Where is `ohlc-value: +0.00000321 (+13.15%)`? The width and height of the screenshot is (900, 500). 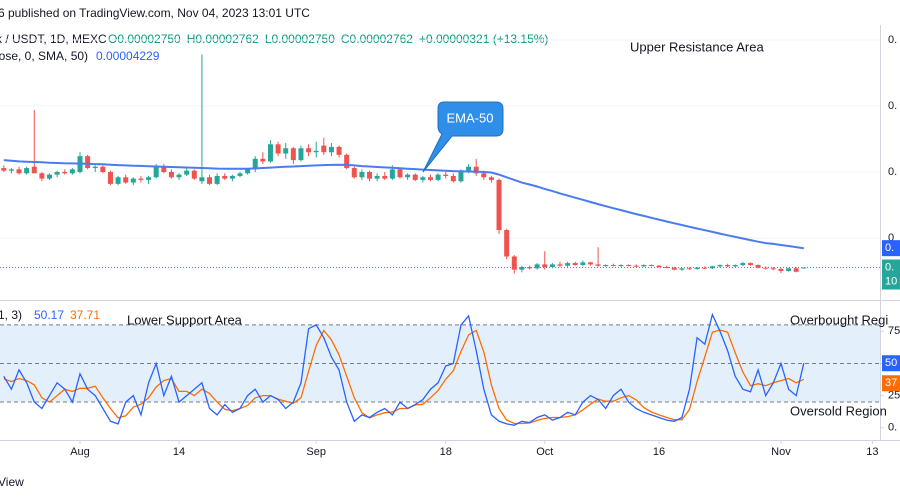
ohlc-value: +0.00000321 (+13.15%) is located at coordinates (483, 39).